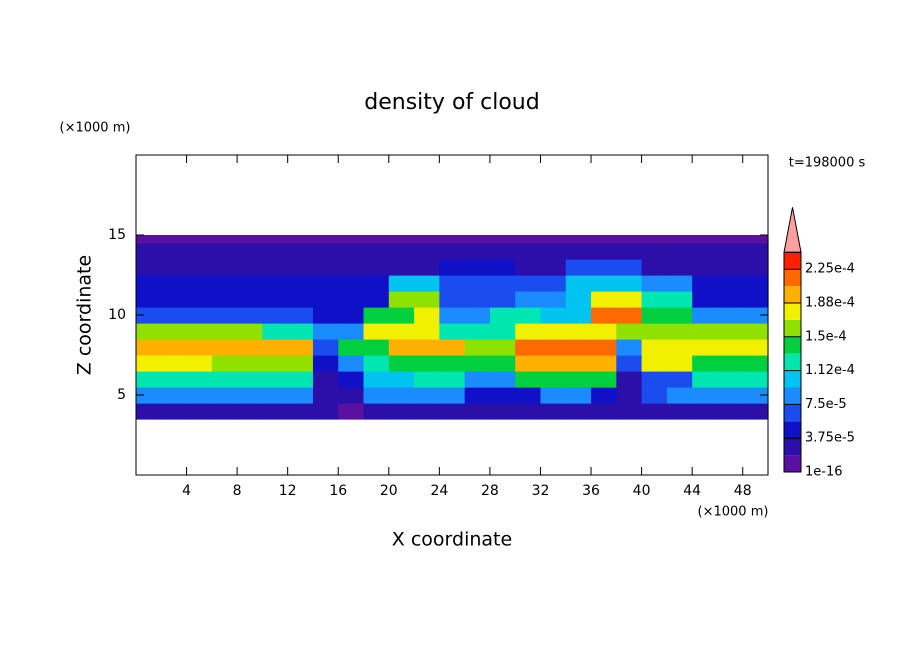  Describe the element at coordinates (490, 491) in the screenshot. I see `x-tick-label: 28` at that location.